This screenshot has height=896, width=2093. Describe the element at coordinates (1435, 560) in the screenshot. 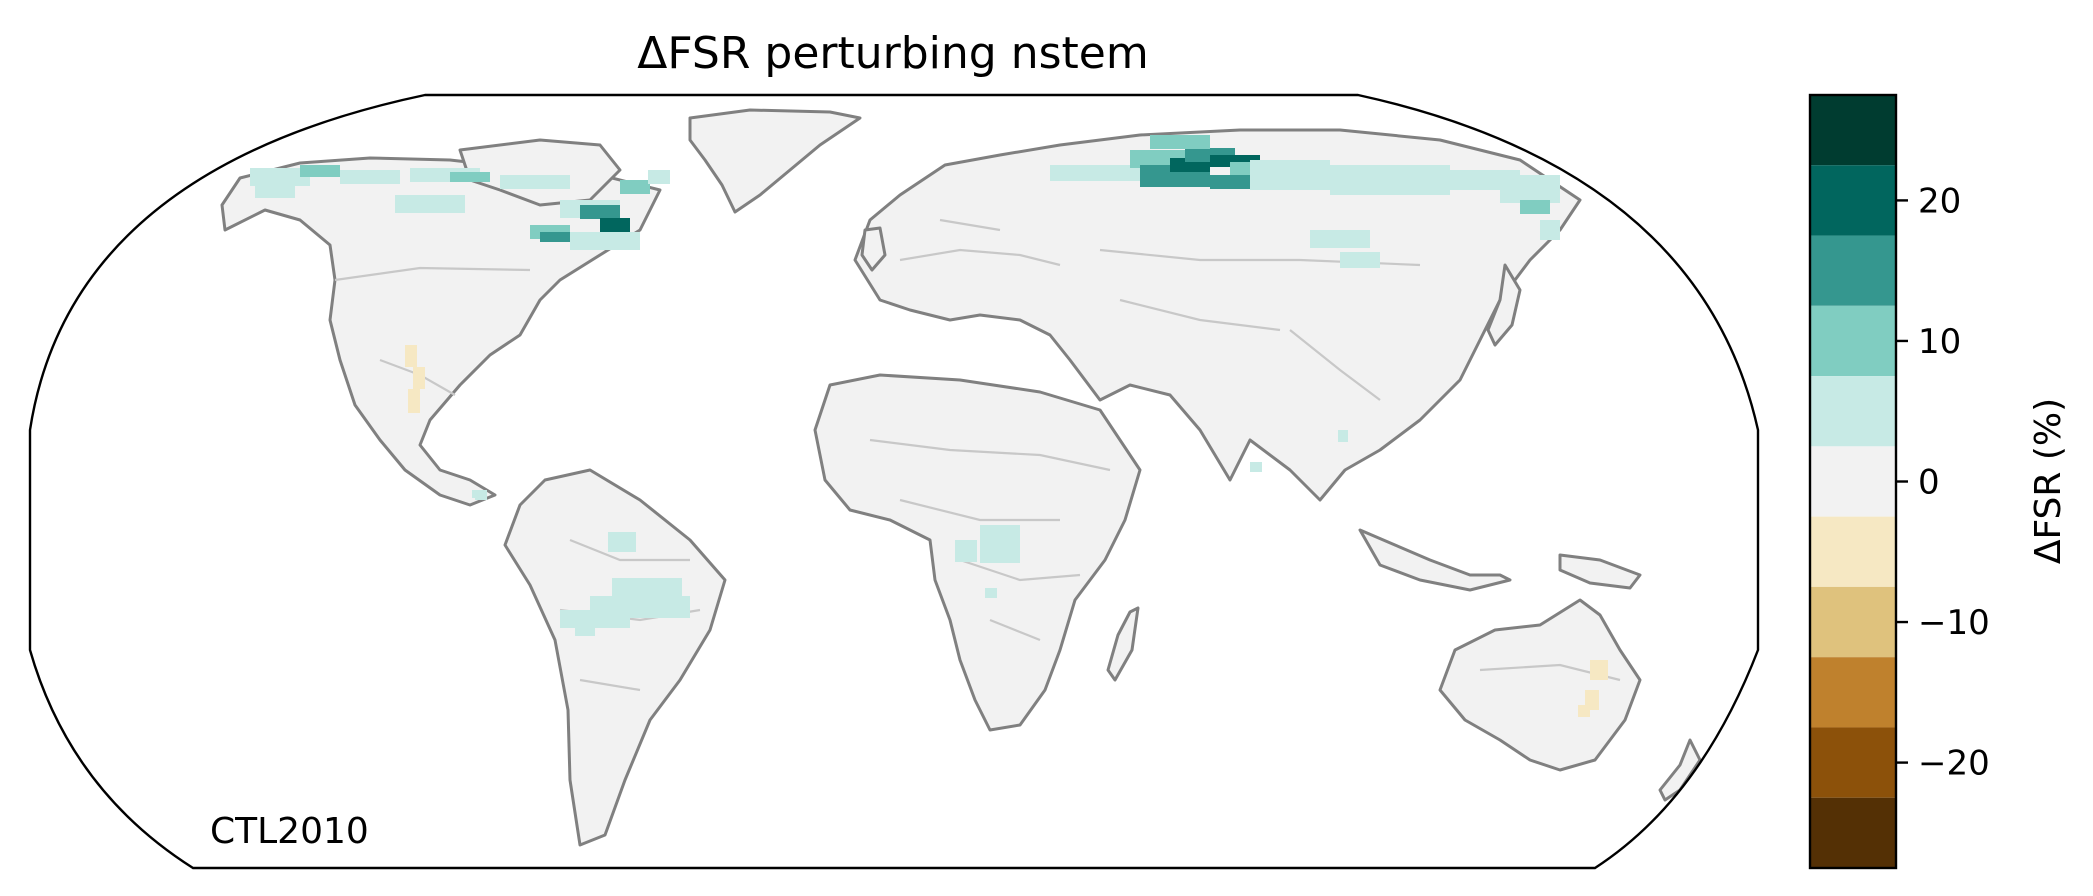

I see `land-indonesia` at that location.